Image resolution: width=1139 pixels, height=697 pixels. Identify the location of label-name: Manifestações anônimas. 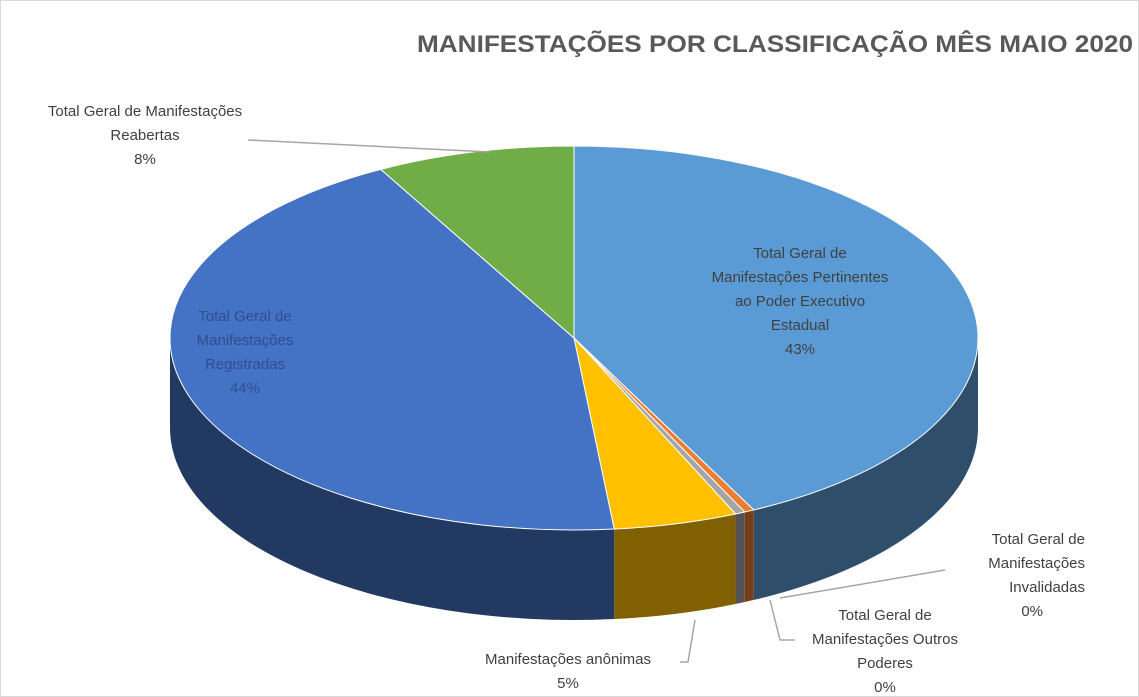
(568, 659).